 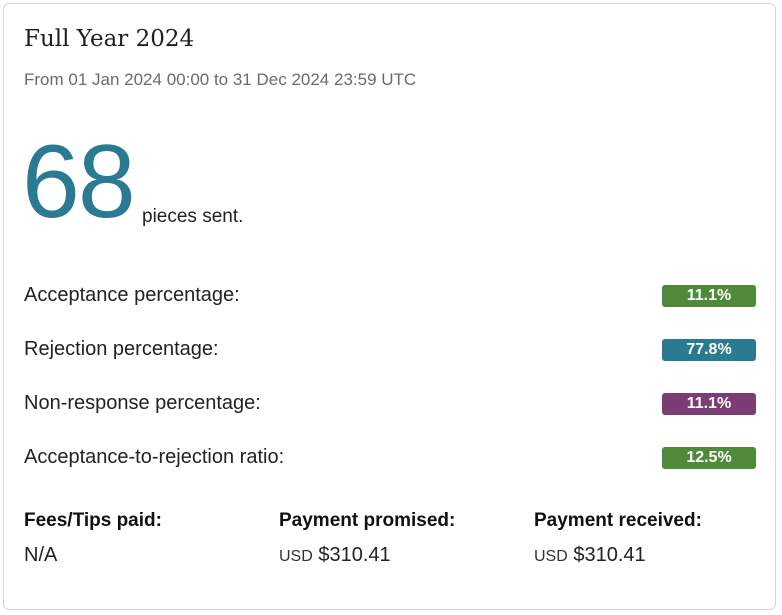 What do you see at coordinates (41, 555) in the screenshot?
I see `fees-value: N/A` at bounding box center [41, 555].